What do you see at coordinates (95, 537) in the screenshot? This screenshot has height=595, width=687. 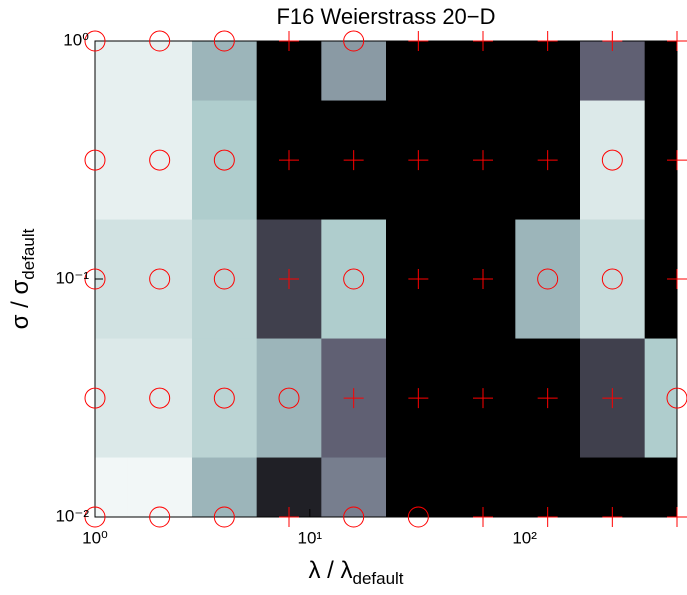 I see `x-tick-label: 10⁰` at bounding box center [95, 537].